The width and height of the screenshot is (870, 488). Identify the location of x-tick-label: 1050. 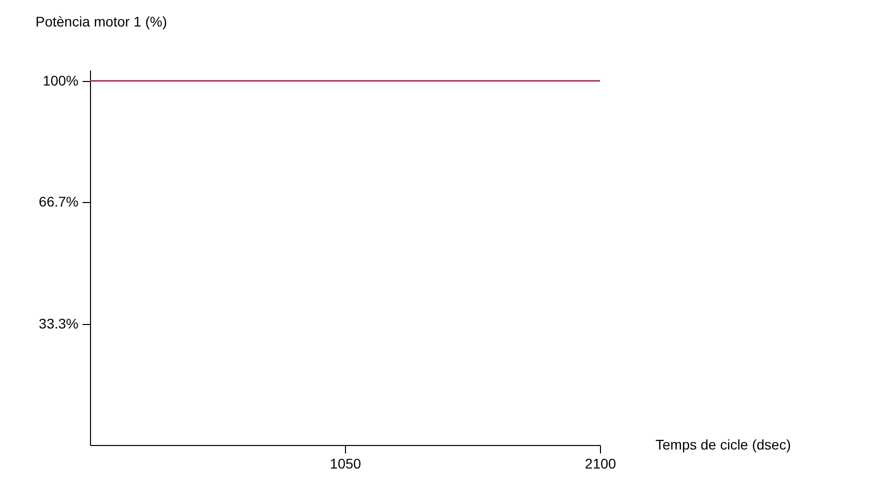
(346, 464).